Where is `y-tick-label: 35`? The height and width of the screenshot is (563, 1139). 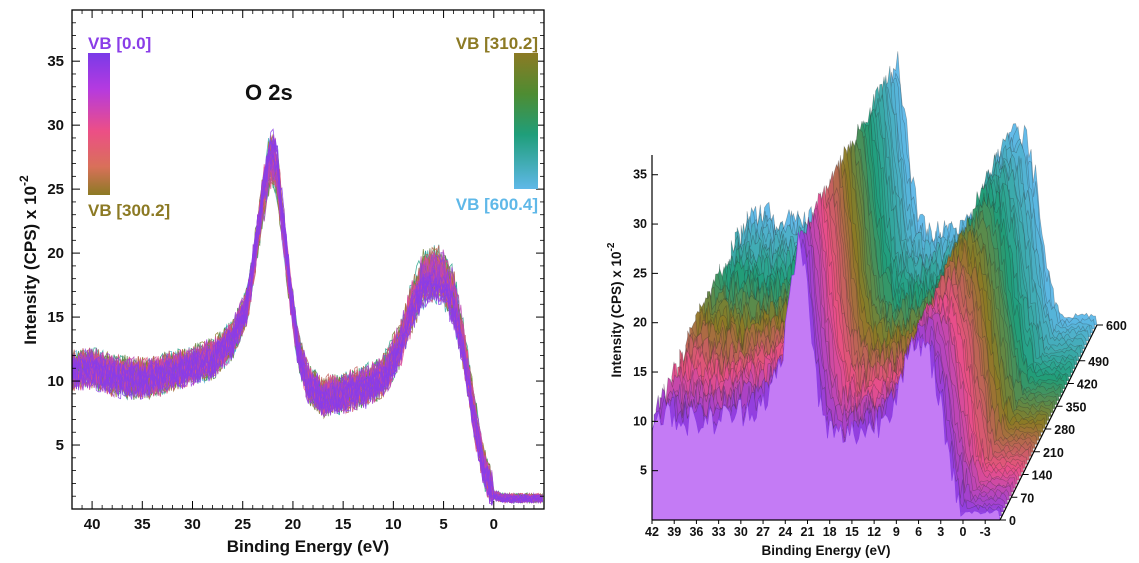
y-tick-label: 35 is located at coordinates (55, 61).